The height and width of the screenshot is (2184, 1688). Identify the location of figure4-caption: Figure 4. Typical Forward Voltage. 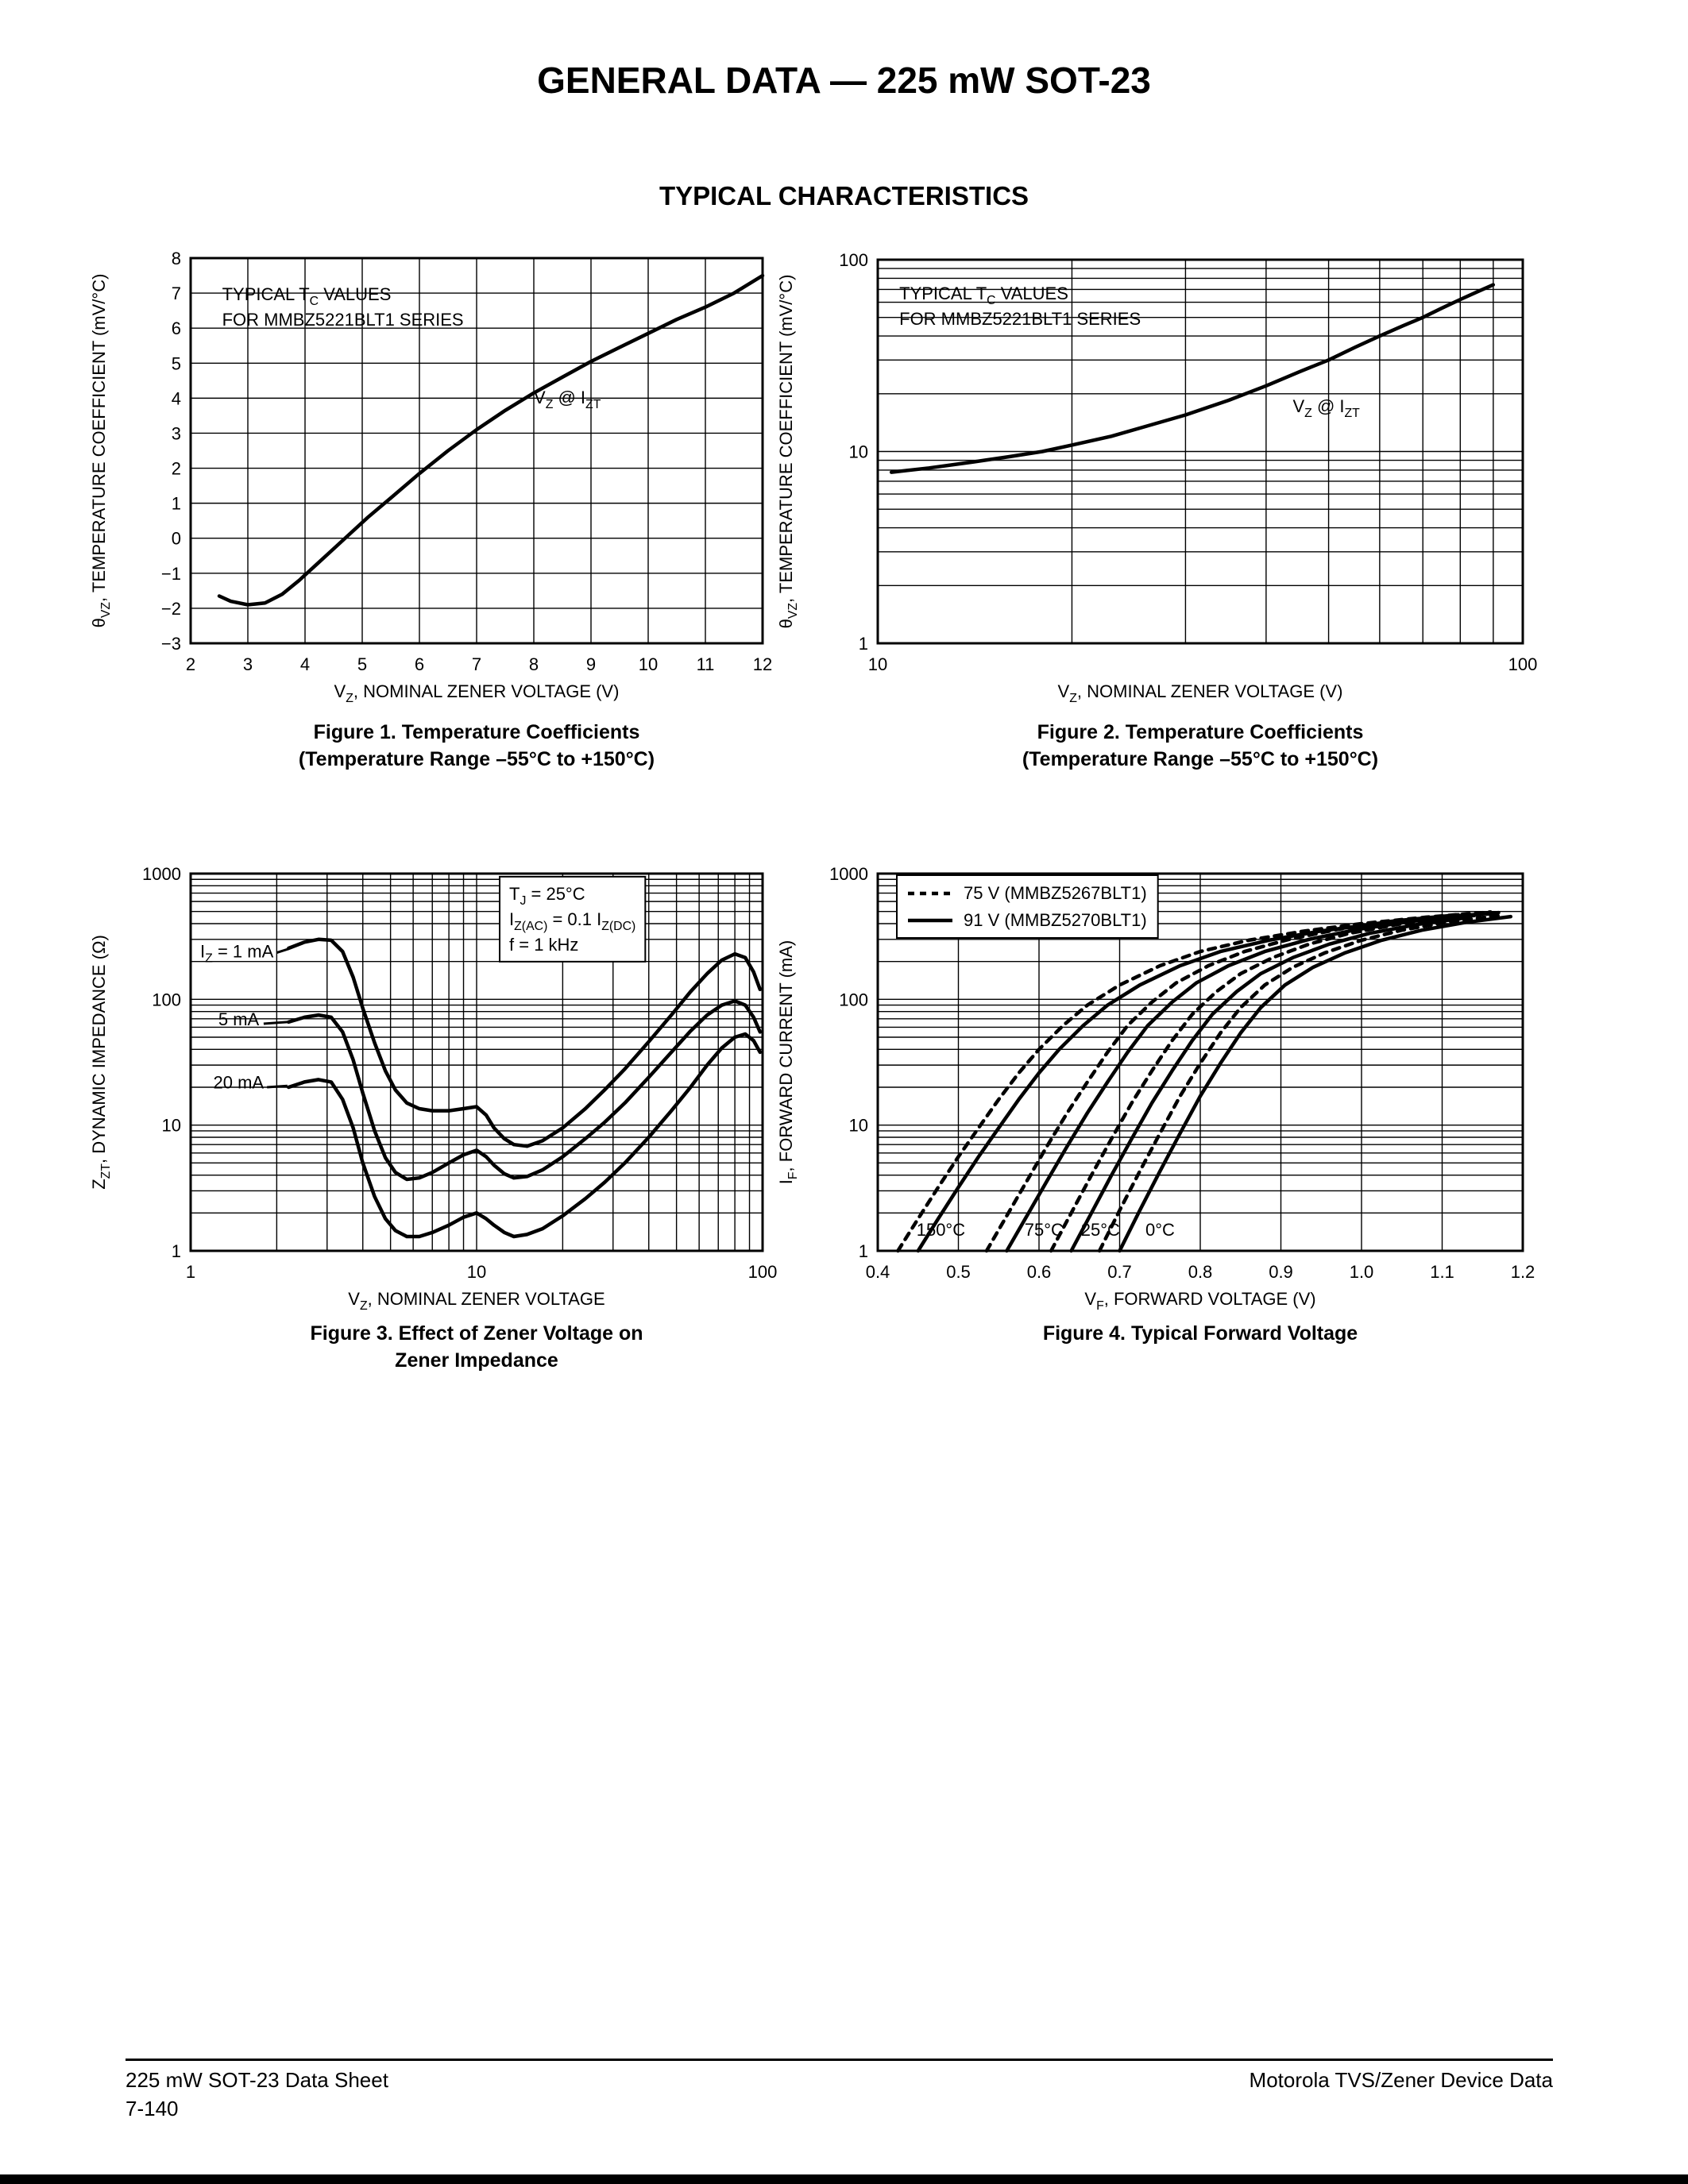
(1200, 1333).